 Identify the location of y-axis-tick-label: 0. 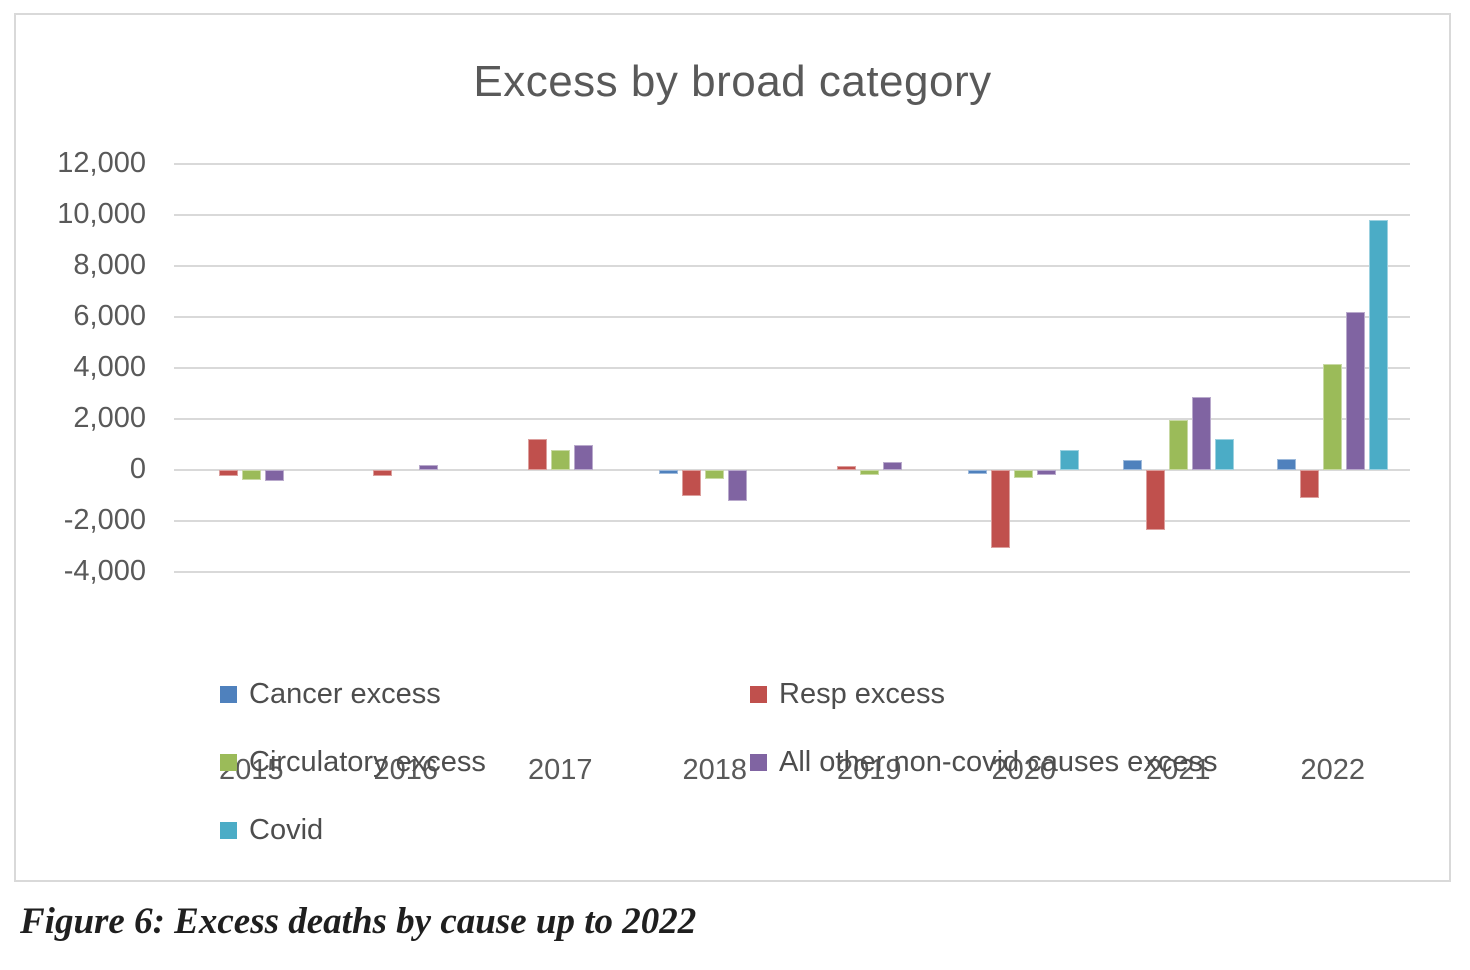
(137, 469).